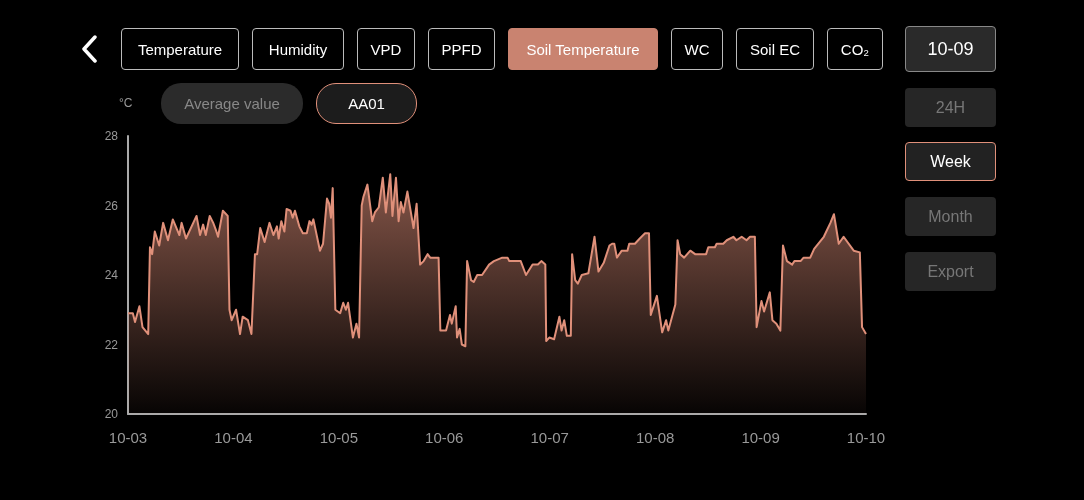 The height and width of the screenshot is (500, 1084). Describe the element at coordinates (950, 271) in the screenshot. I see `text: Export` at that location.